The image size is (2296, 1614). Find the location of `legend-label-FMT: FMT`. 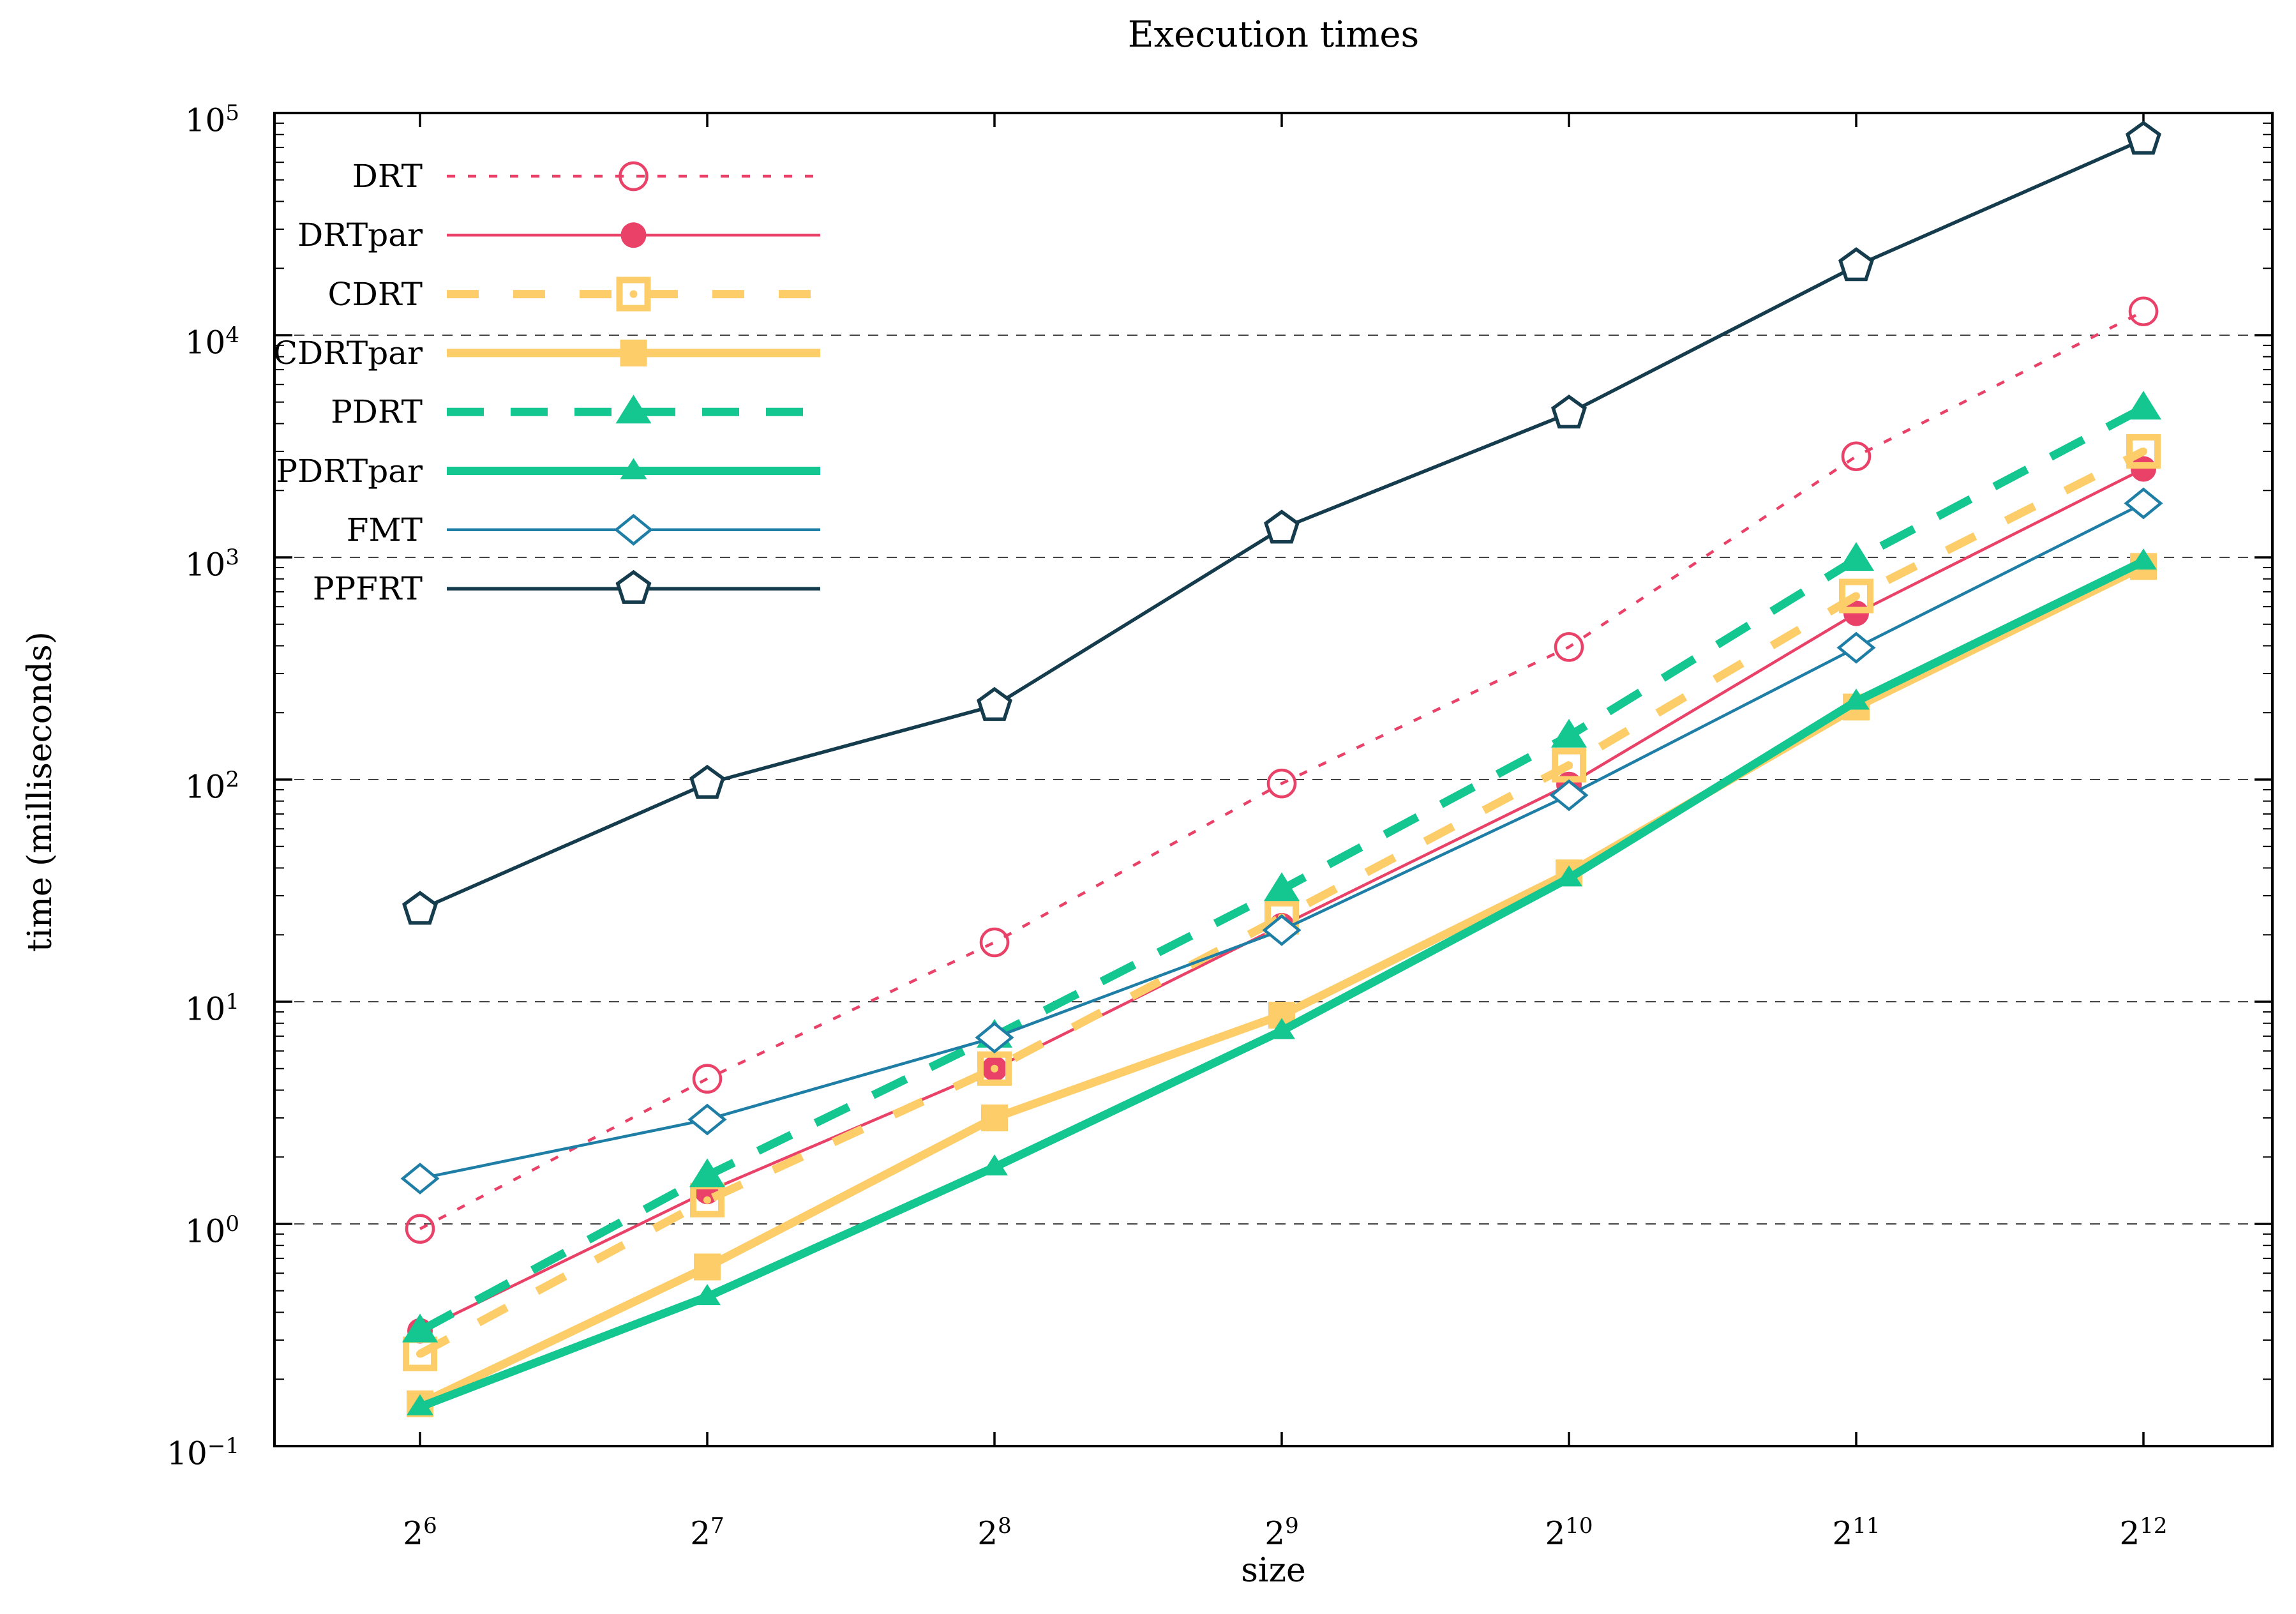

legend-label-FMT: FMT is located at coordinates (385, 529).